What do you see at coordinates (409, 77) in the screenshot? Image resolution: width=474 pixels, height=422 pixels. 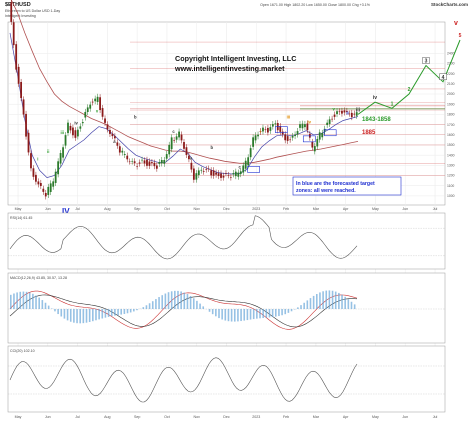 I see `forecast-line` at bounding box center [409, 77].